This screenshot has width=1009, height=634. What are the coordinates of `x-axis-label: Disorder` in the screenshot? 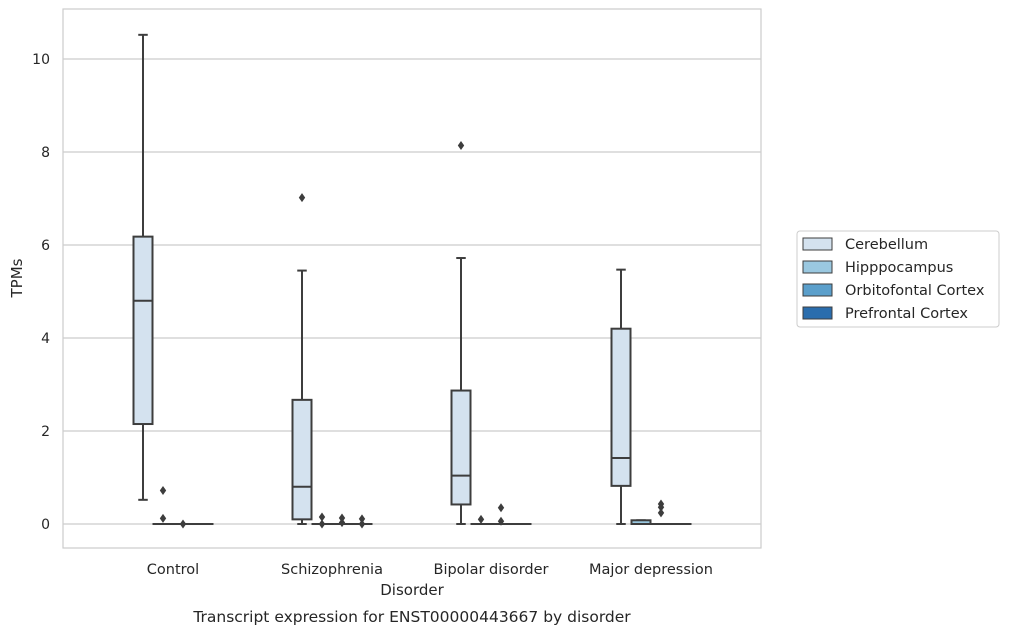 It's located at (412, 590).